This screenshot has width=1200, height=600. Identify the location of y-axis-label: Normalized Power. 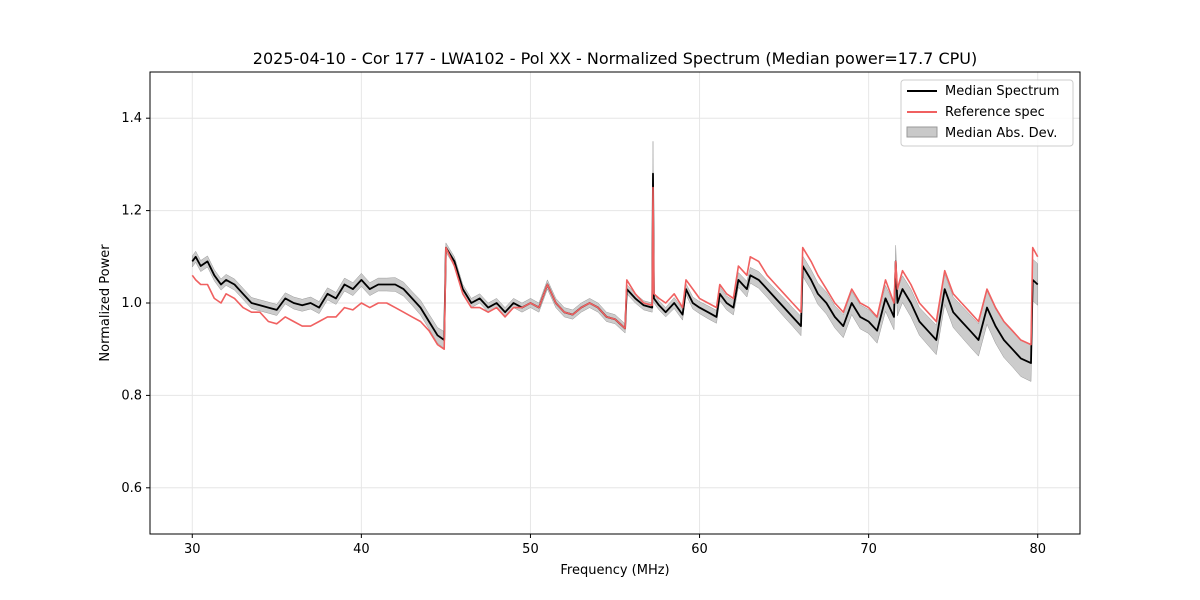
(105, 303).